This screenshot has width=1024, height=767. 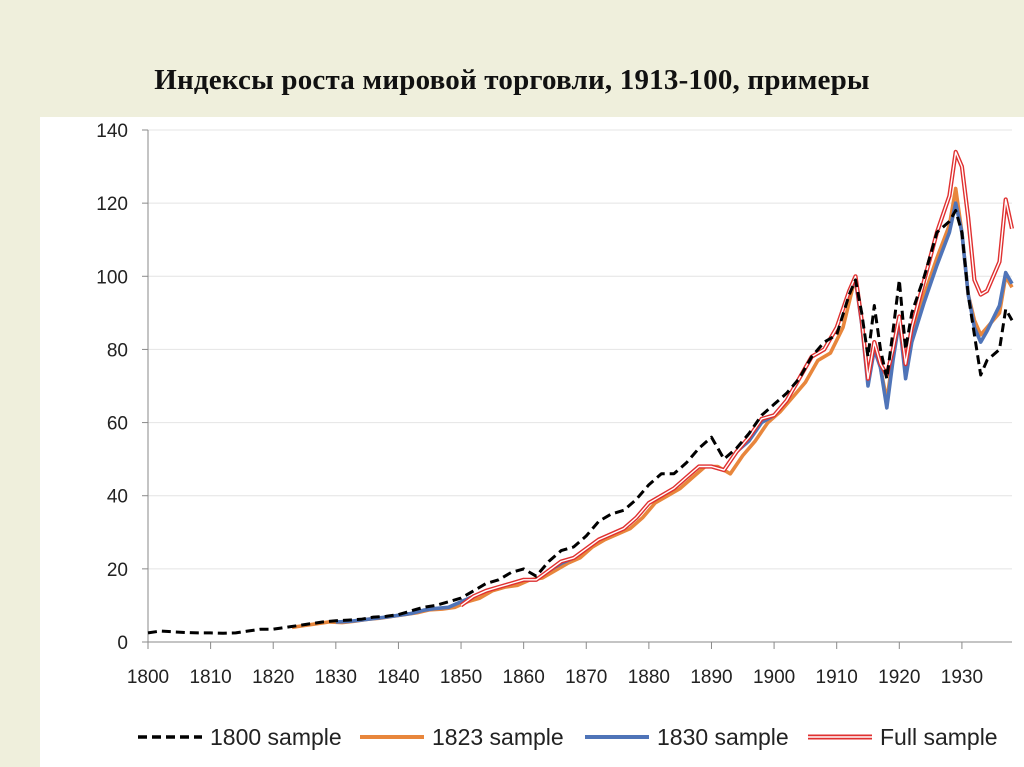 I want to click on y-tick-label: 40, so click(x=117, y=497).